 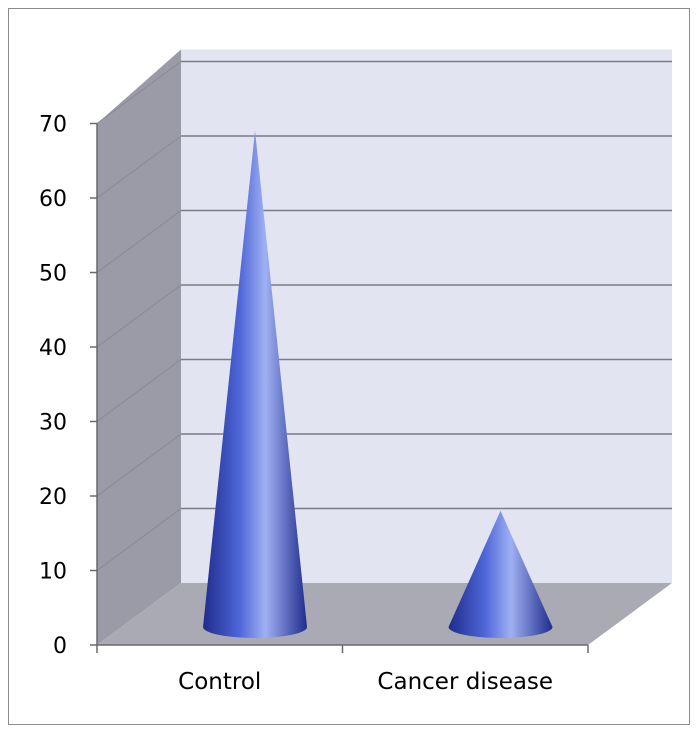 I want to click on y-tick-label-70: 70, so click(x=53, y=125).